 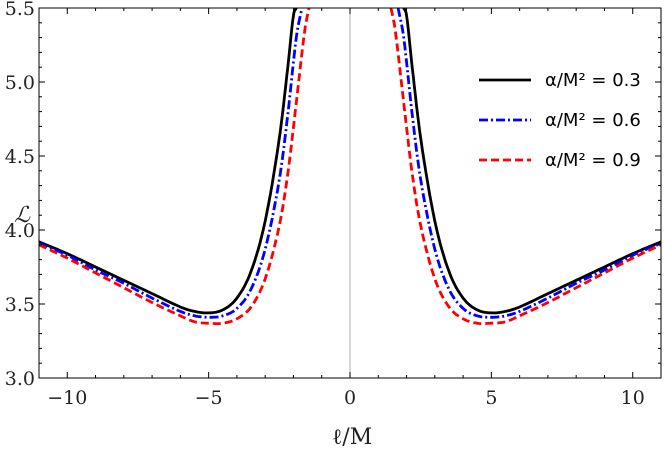 What do you see at coordinates (350, 398) in the screenshot?
I see `x-tick-label: 0` at bounding box center [350, 398].